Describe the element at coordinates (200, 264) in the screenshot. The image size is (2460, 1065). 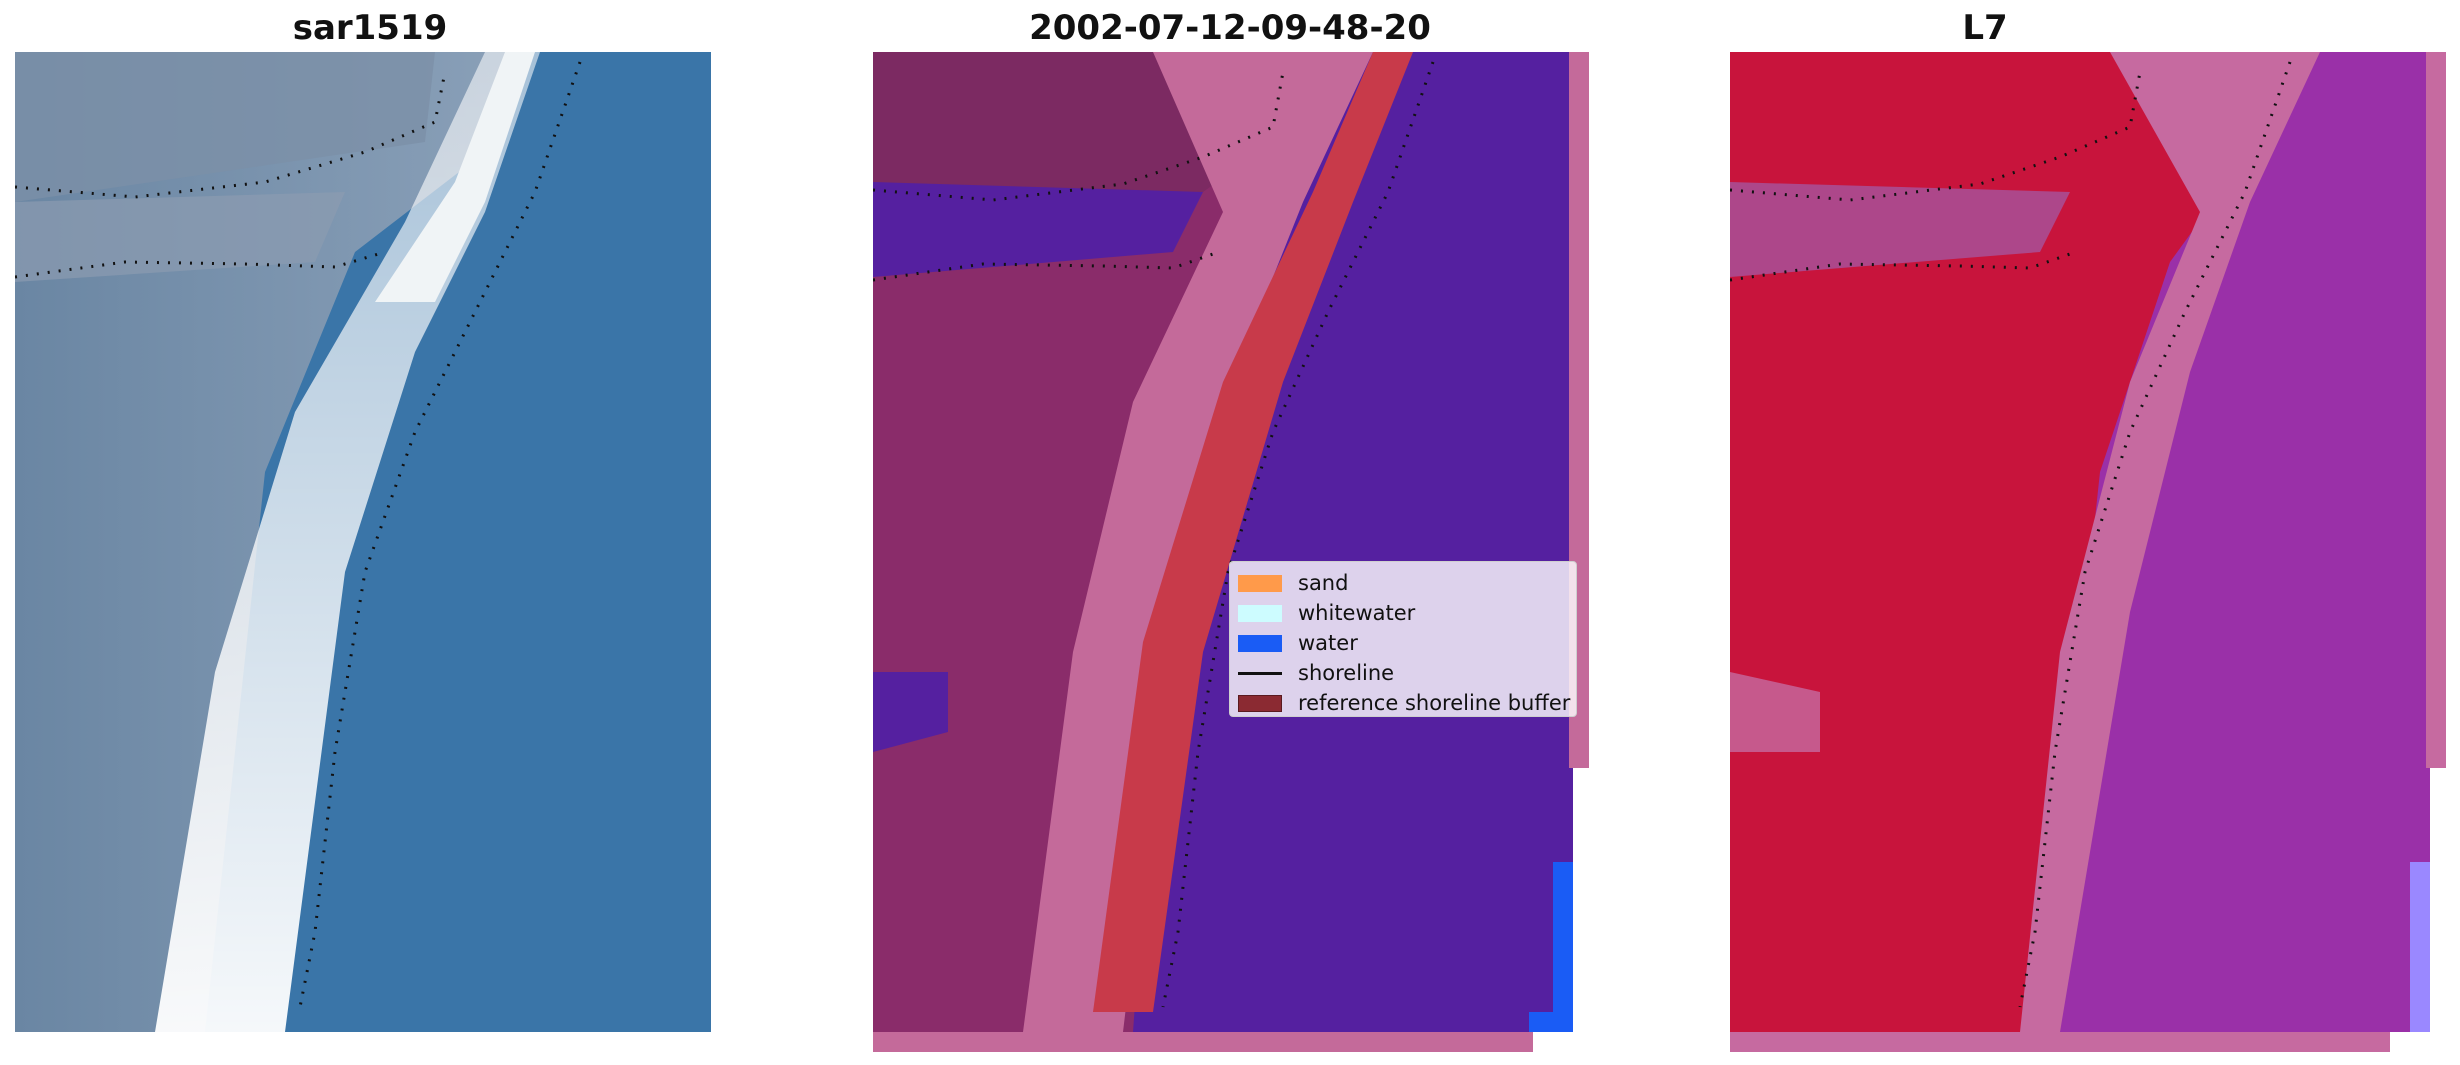
I see `shoreline-south` at that location.